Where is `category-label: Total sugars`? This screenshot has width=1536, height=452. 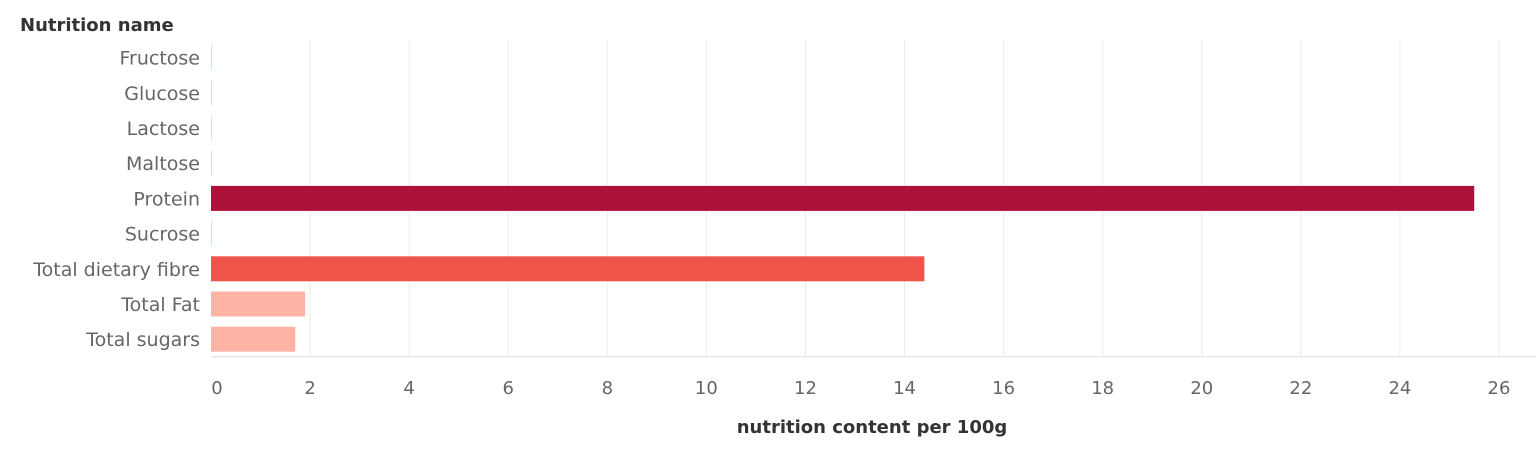
category-label: Total sugars is located at coordinates (142, 340).